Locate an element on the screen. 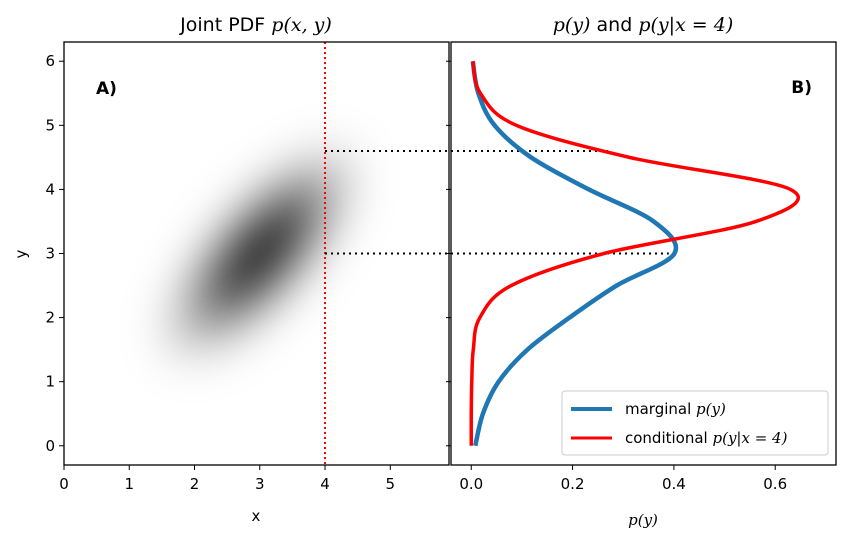 This screenshot has width=850, height=539. legend: marginal p(y) conditional p(y|x = 4) is located at coordinates (695, 423).